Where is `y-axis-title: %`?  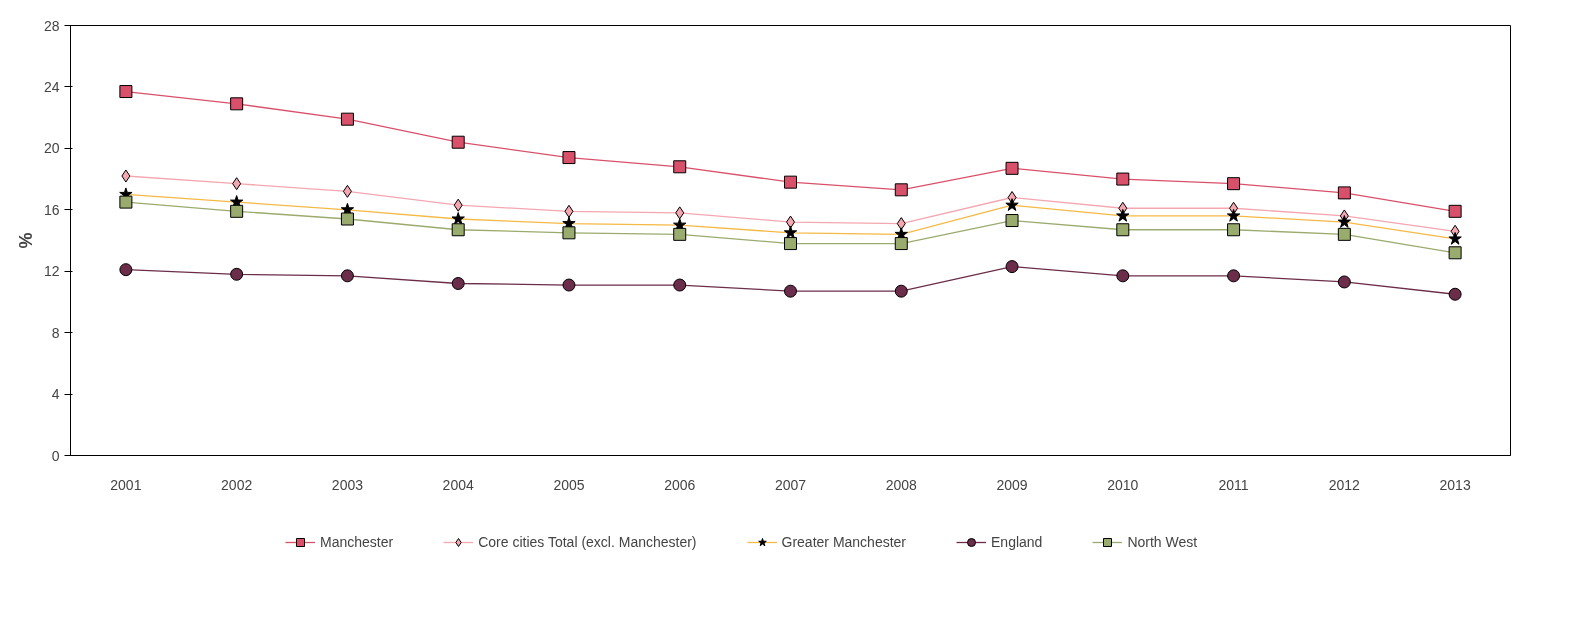
y-axis-title: % is located at coordinates (25, 240).